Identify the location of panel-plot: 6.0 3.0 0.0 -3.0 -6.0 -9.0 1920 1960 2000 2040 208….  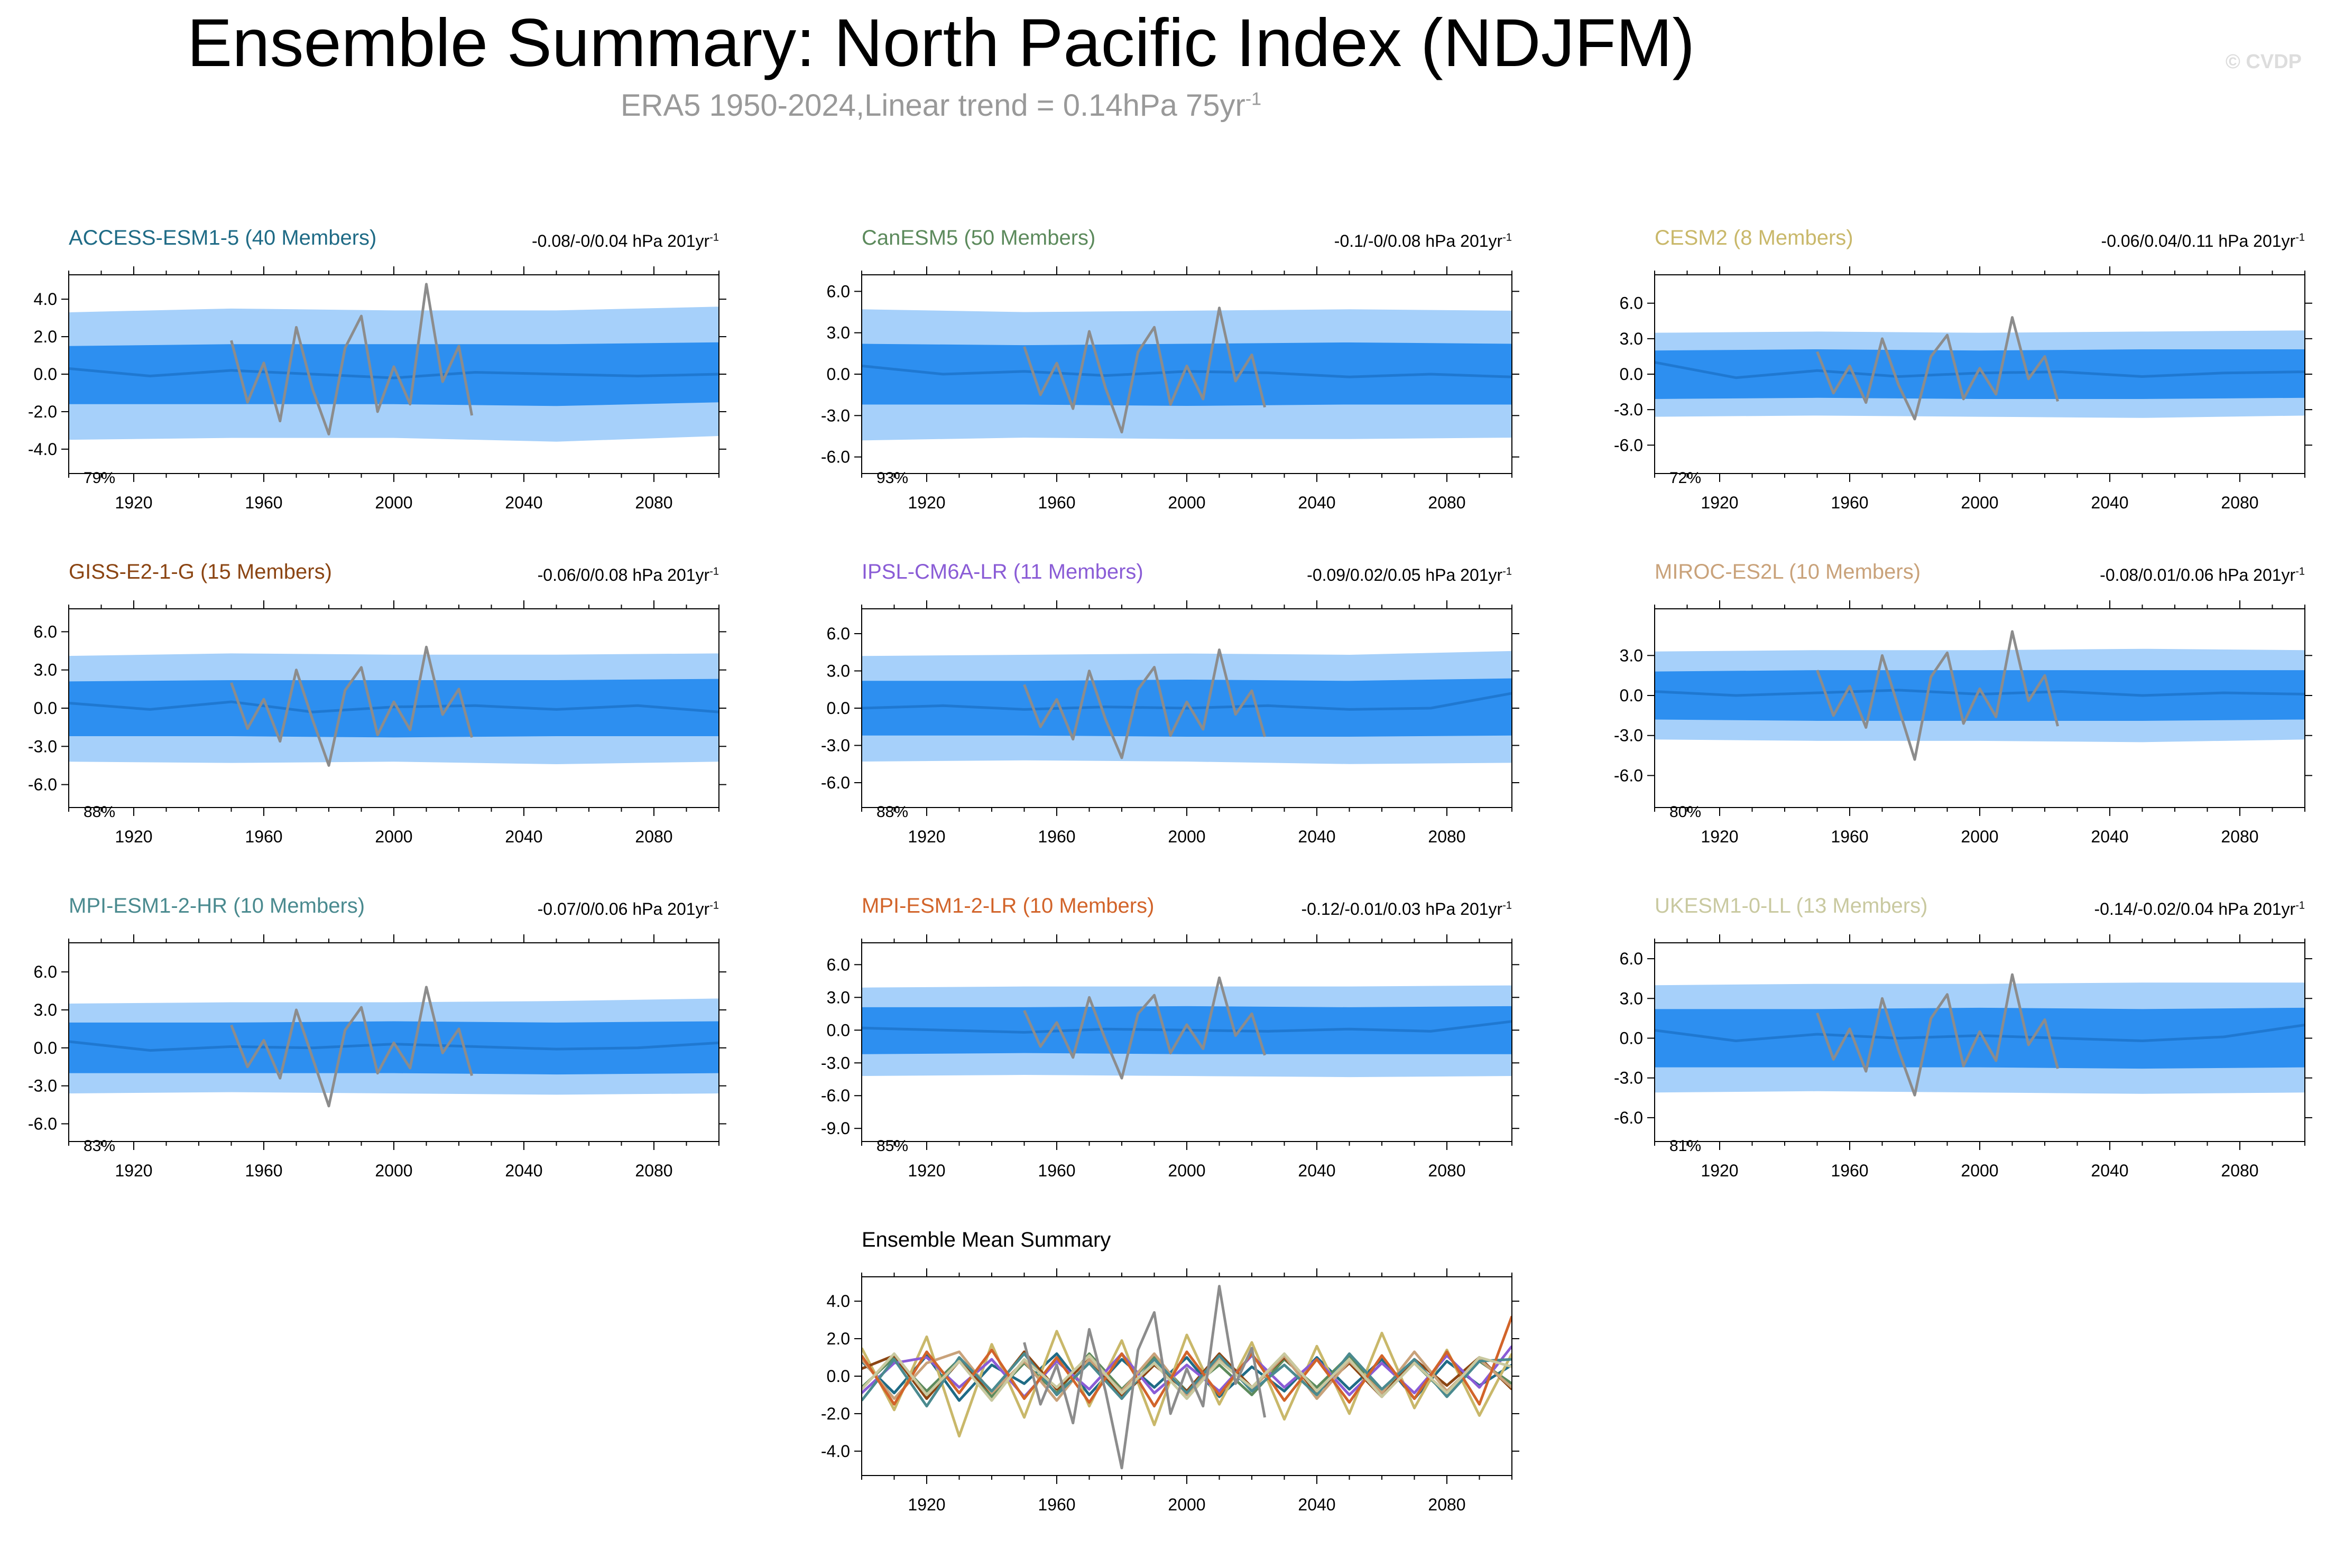
(1170, 1057).